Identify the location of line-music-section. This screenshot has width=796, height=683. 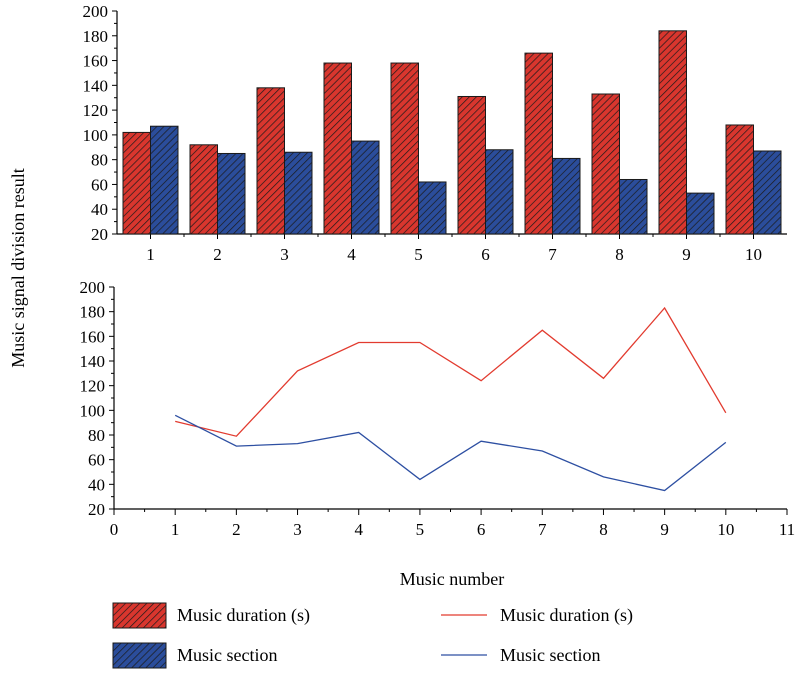
(450, 453).